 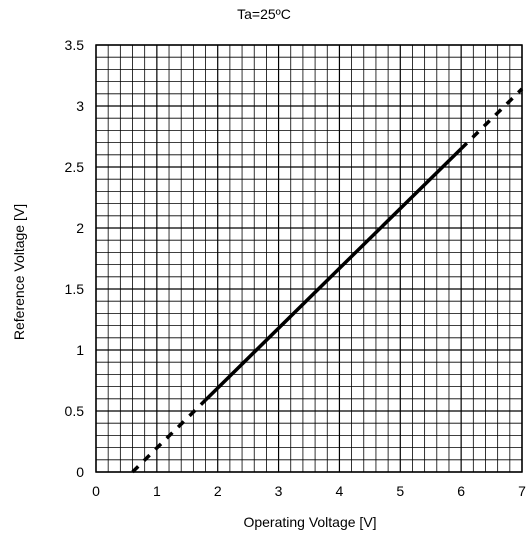 I want to click on x-tick-label: 7, so click(x=522, y=491).